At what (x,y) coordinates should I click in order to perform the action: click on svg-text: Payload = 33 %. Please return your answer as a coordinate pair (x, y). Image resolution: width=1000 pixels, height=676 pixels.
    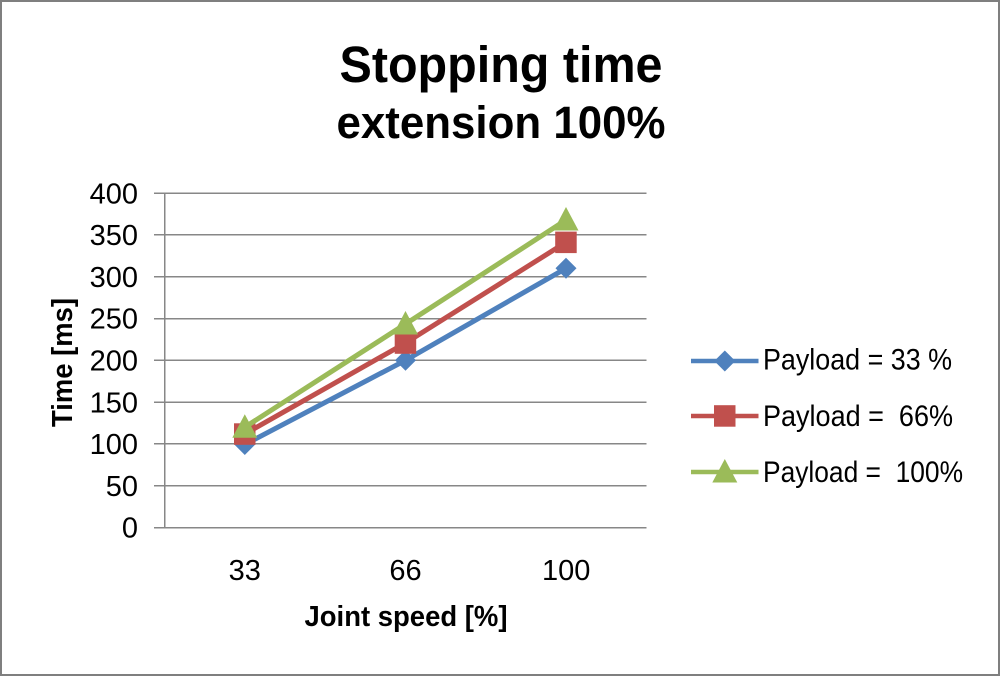
    Looking at the image, I should click on (857, 360).